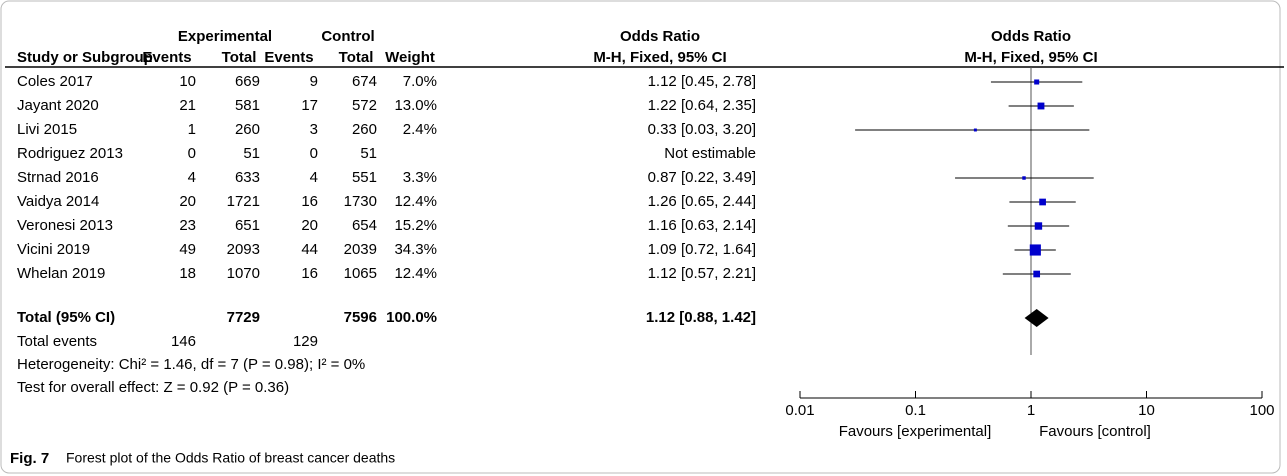 The image size is (1287, 476). I want to click on total-weight: 100.0%, so click(411, 317).